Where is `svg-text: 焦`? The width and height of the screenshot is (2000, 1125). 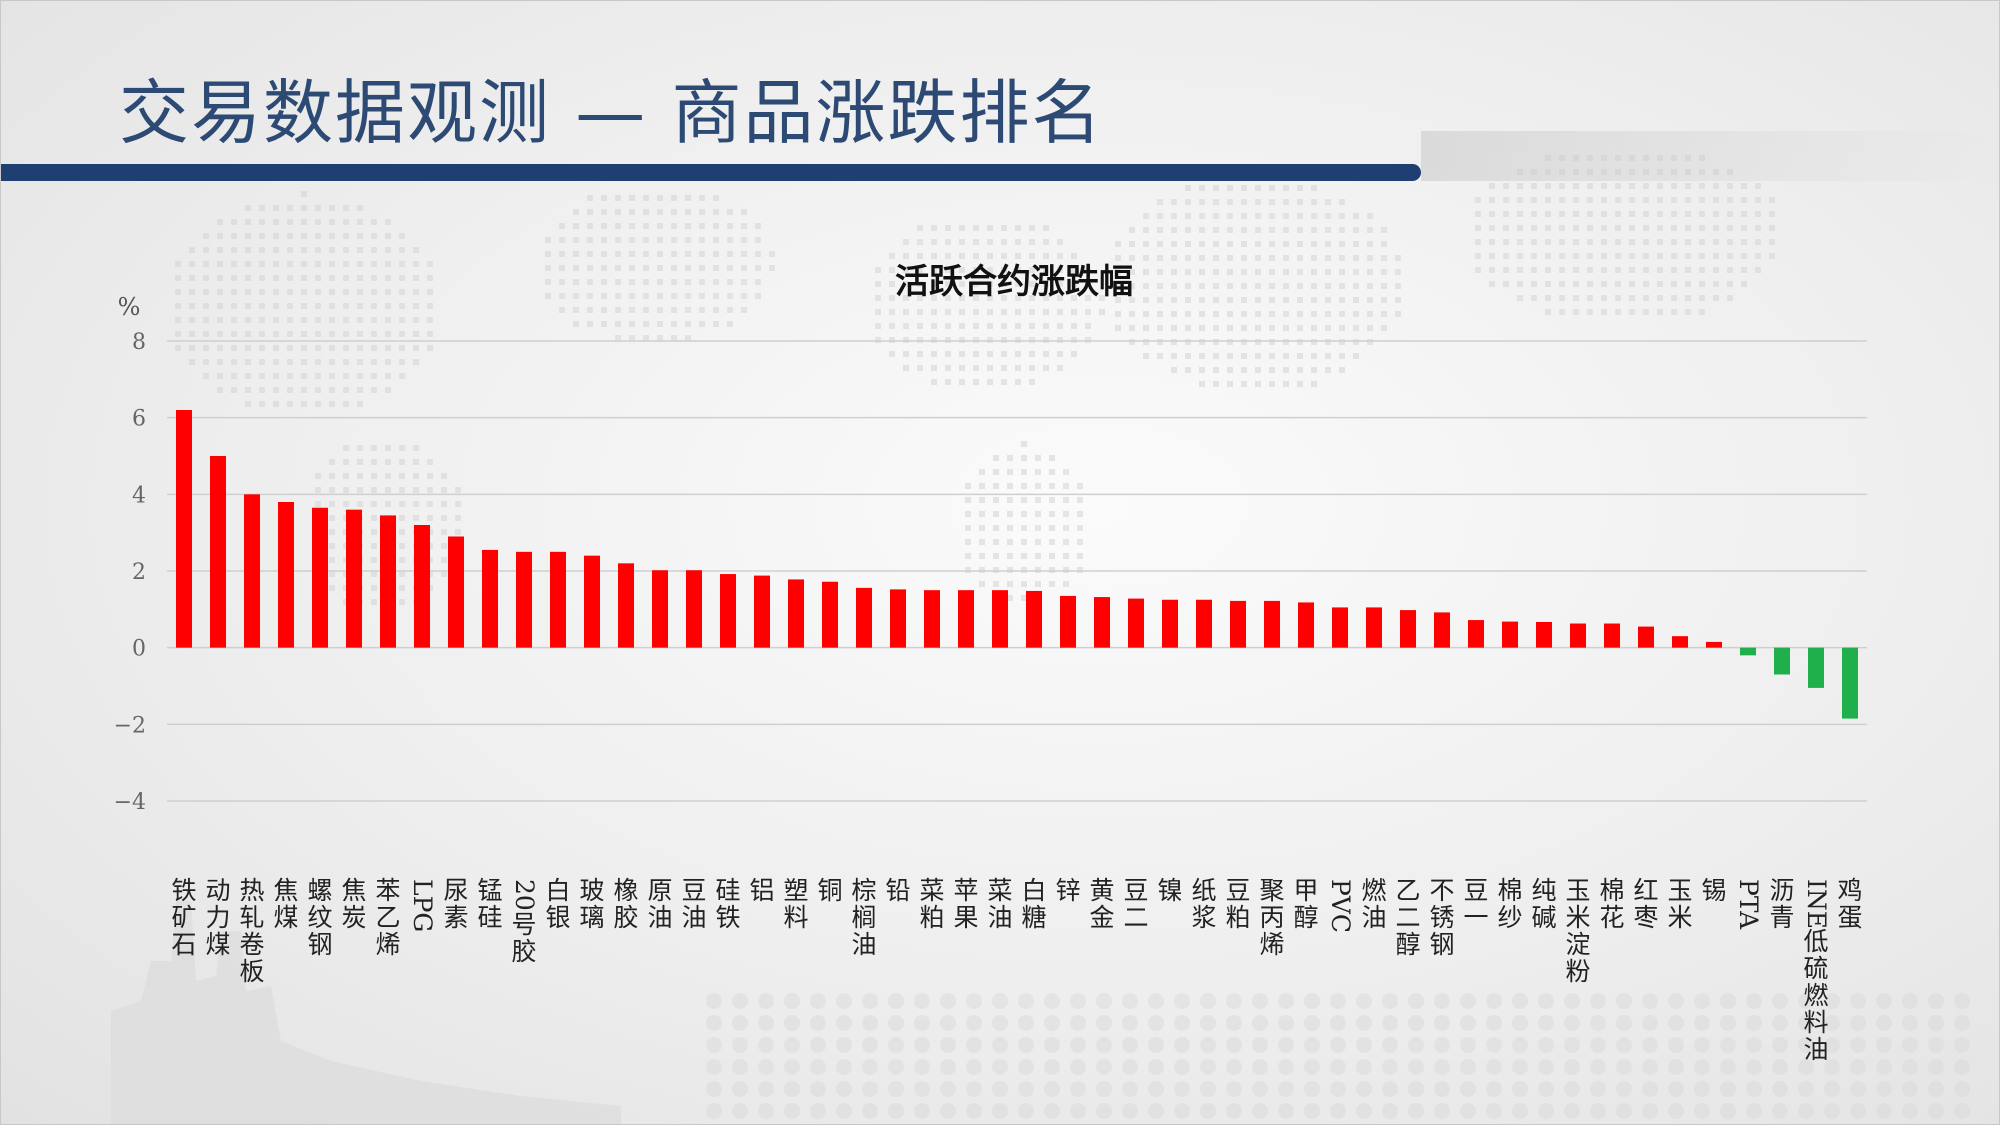 svg-text: 焦 is located at coordinates (353, 890).